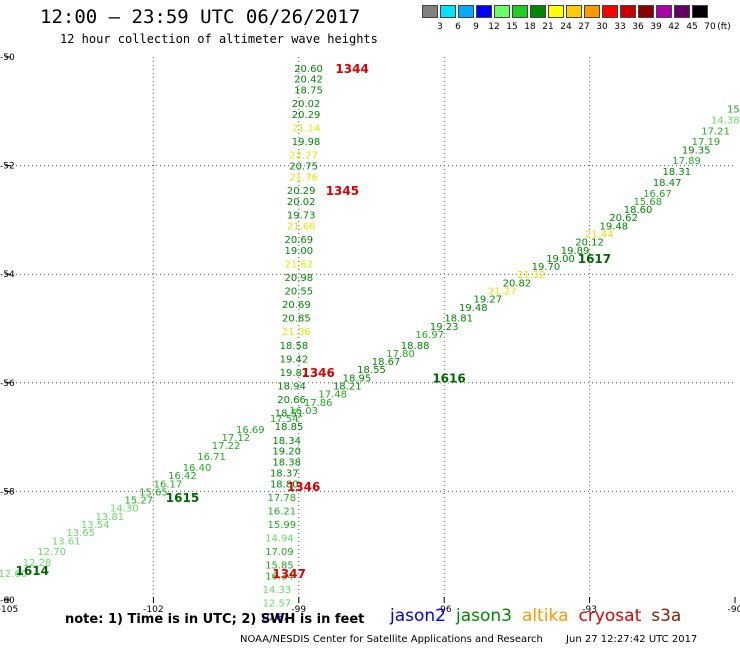 The height and width of the screenshot is (650, 740). Describe the element at coordinates (7, 492) in the screenshot. I see `lat-tick-label: -58` at that location.